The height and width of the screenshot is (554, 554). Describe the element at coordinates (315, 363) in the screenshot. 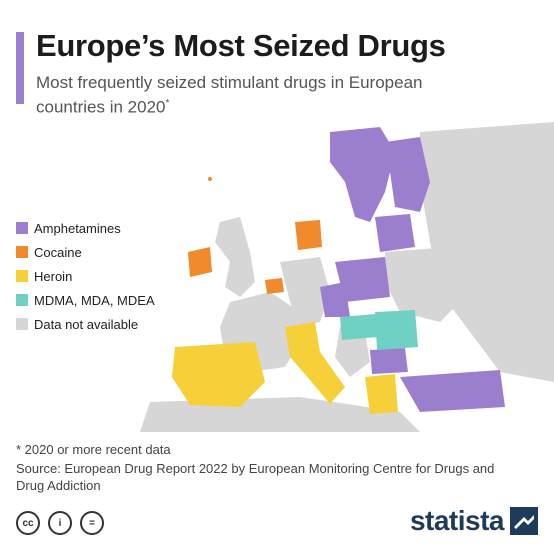

I see `region-italy` at that location.